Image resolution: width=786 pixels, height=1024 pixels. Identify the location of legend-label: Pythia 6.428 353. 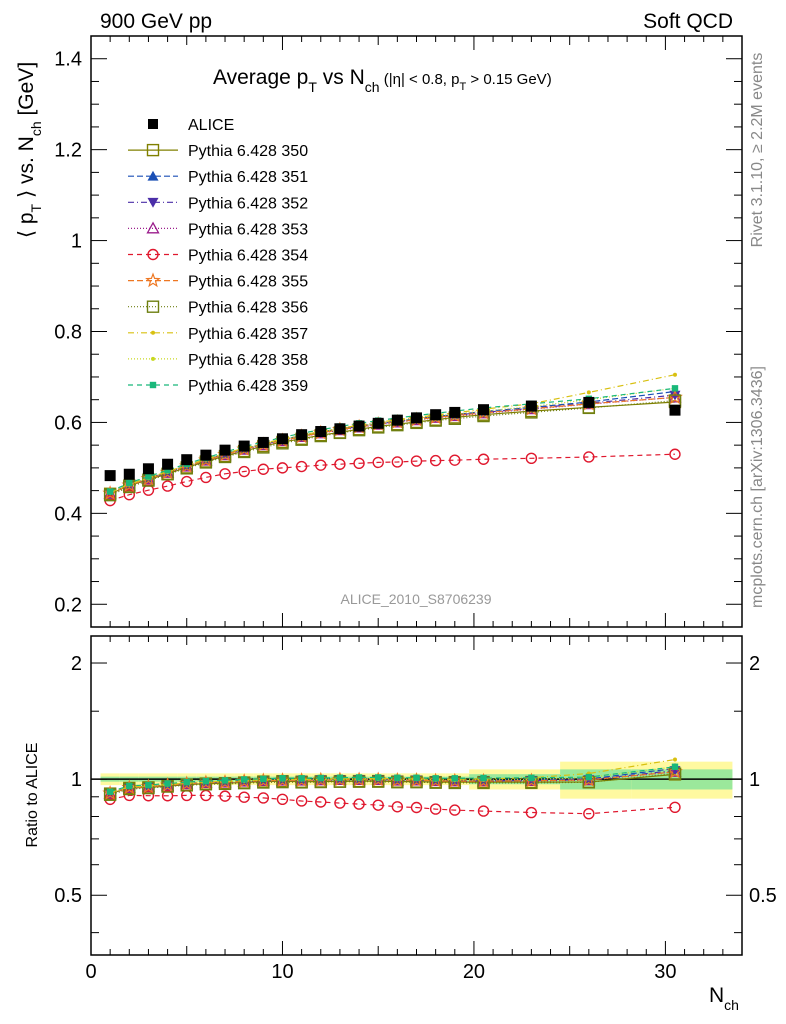
(248, 229).